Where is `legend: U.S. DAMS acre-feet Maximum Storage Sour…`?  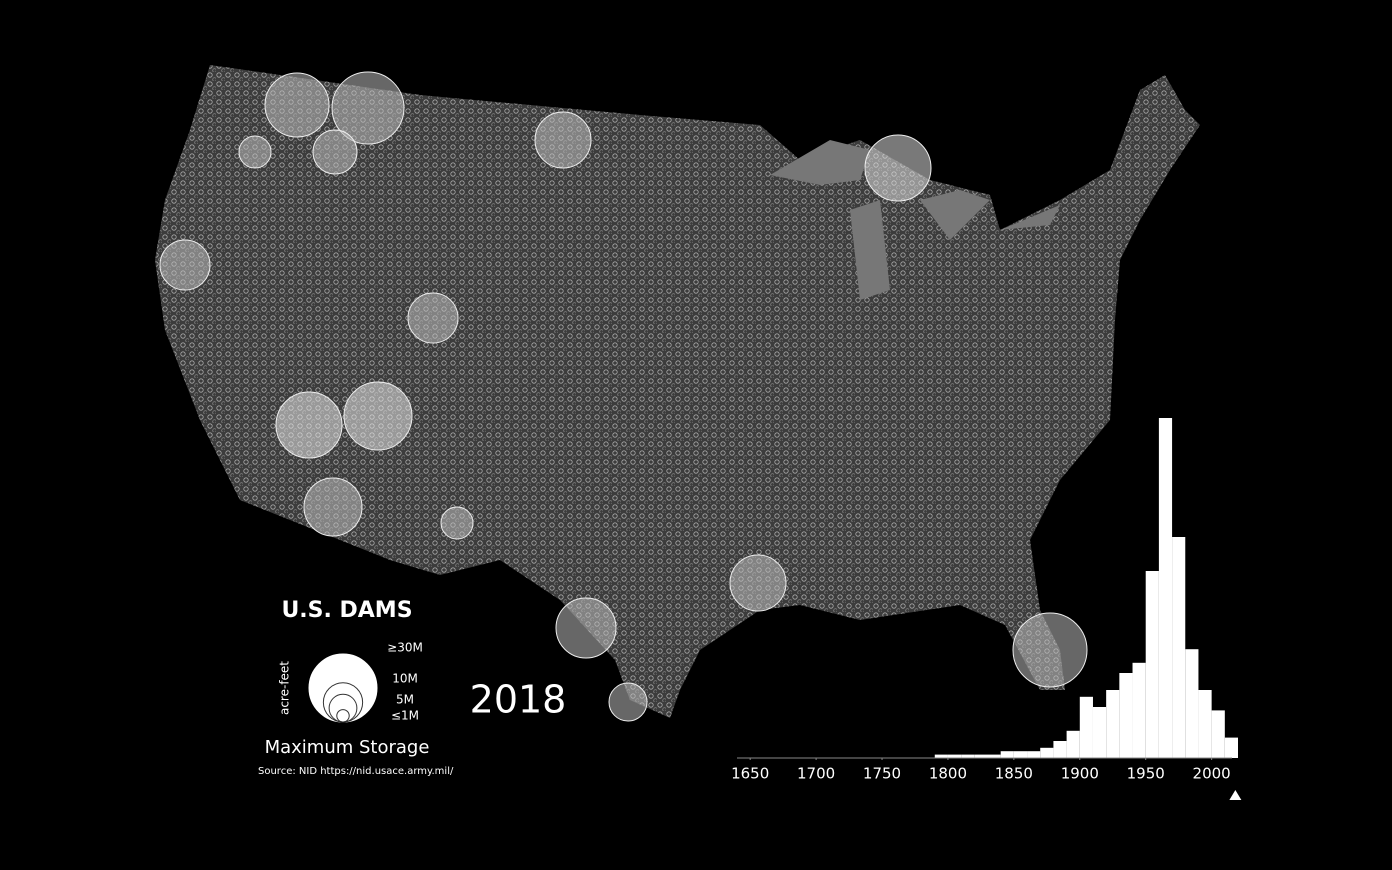 legend: U.S. DAMS acre-feet Maximum Storage Sour… is located at coordinates (356, 687).